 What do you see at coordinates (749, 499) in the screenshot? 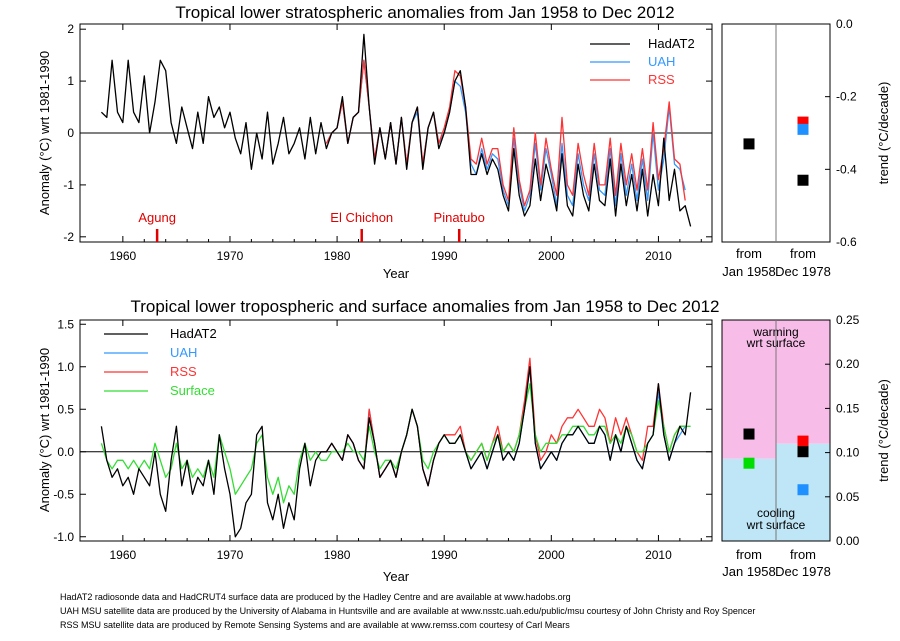
I see `cooling-region` at bounding box center [749, 499].